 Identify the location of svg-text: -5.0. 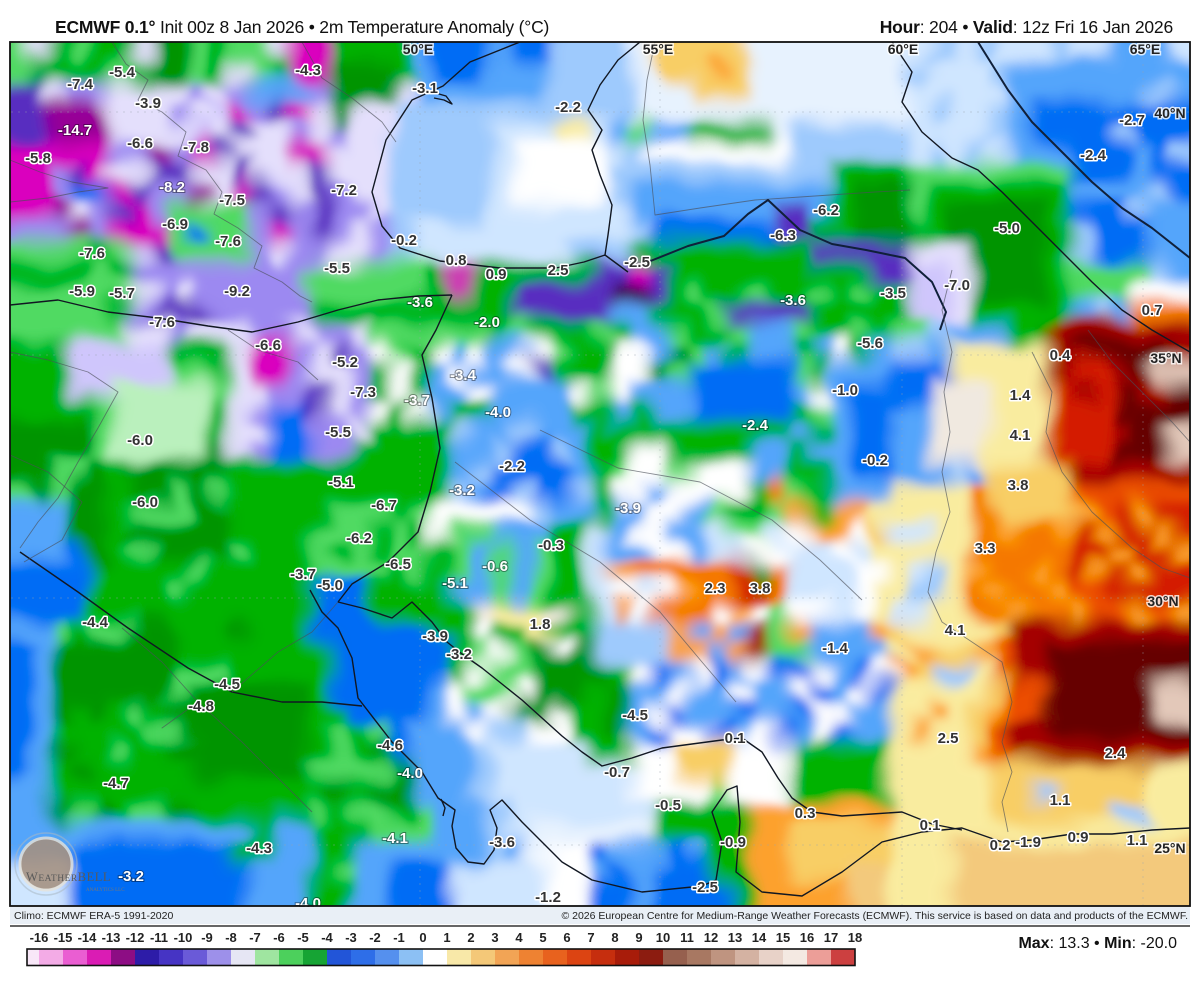
(1007, 228).